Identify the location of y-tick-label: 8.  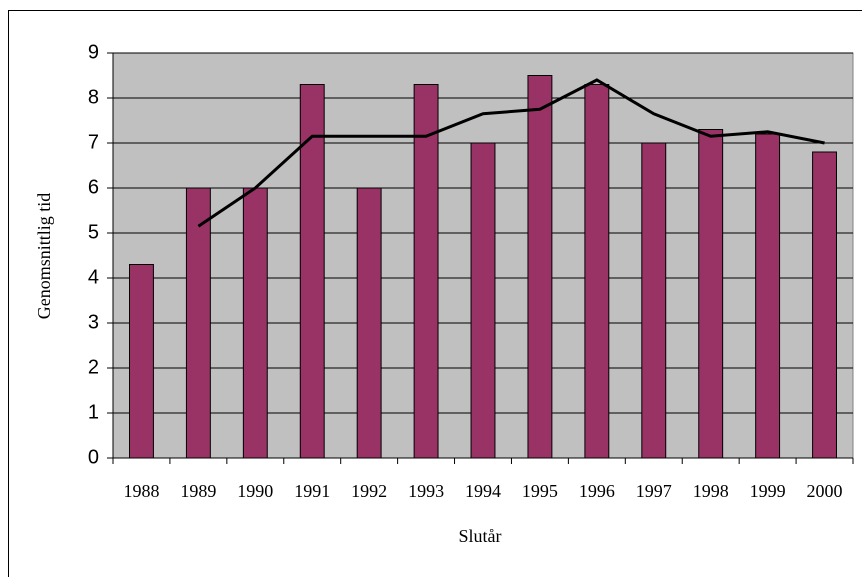
(93, 97).